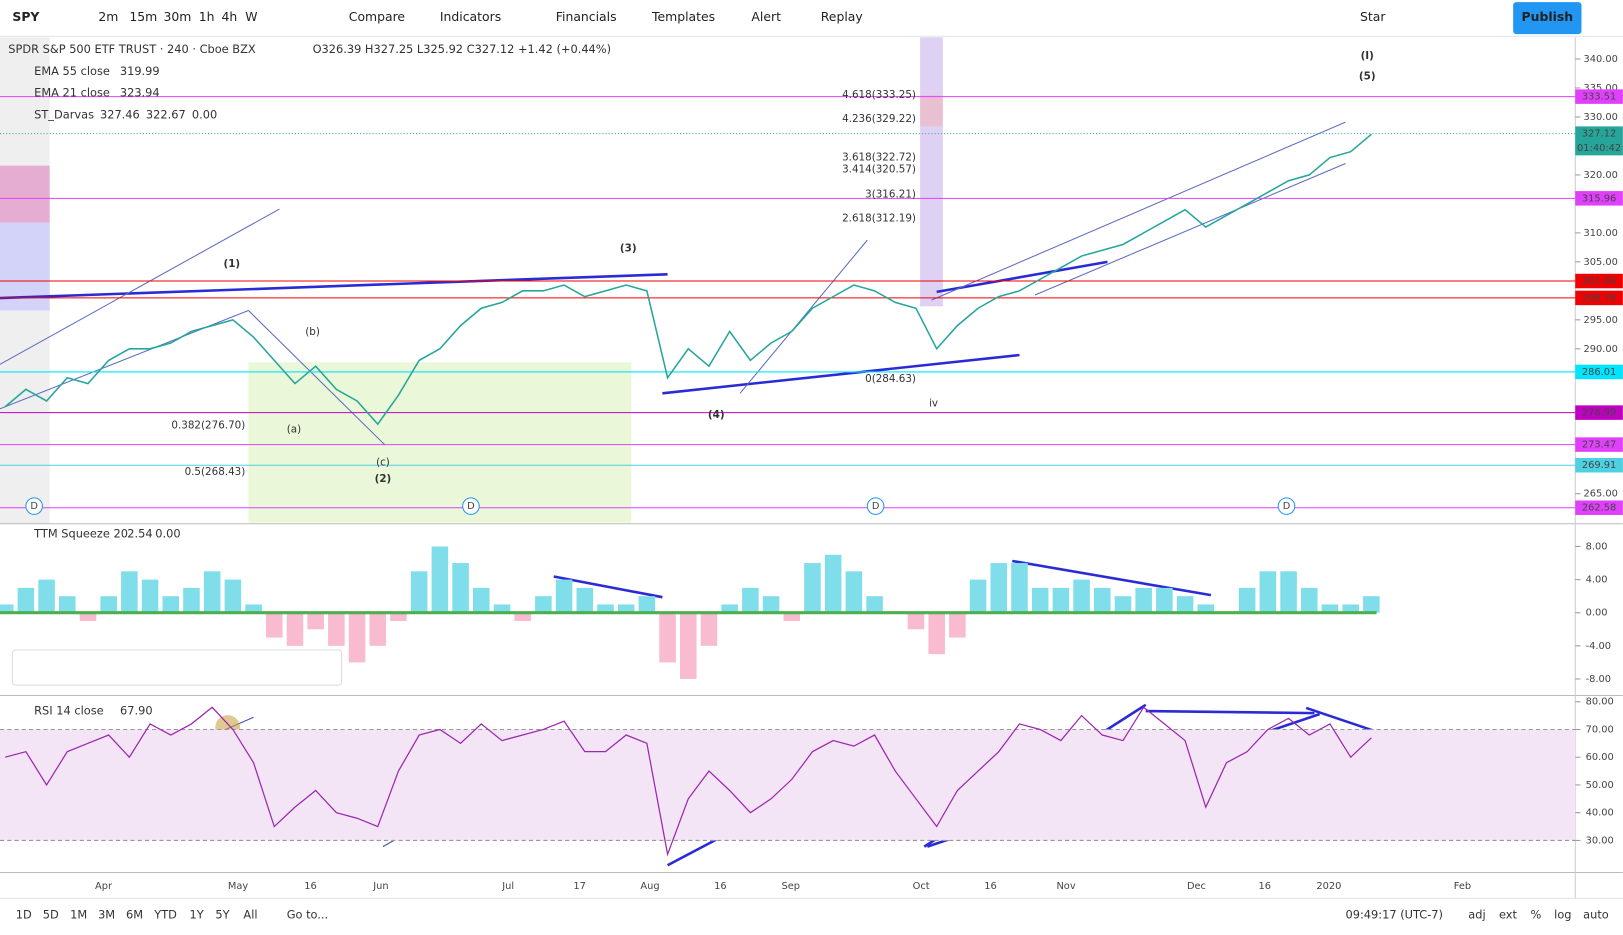  I want to click on interval: W, so click(251, 16).